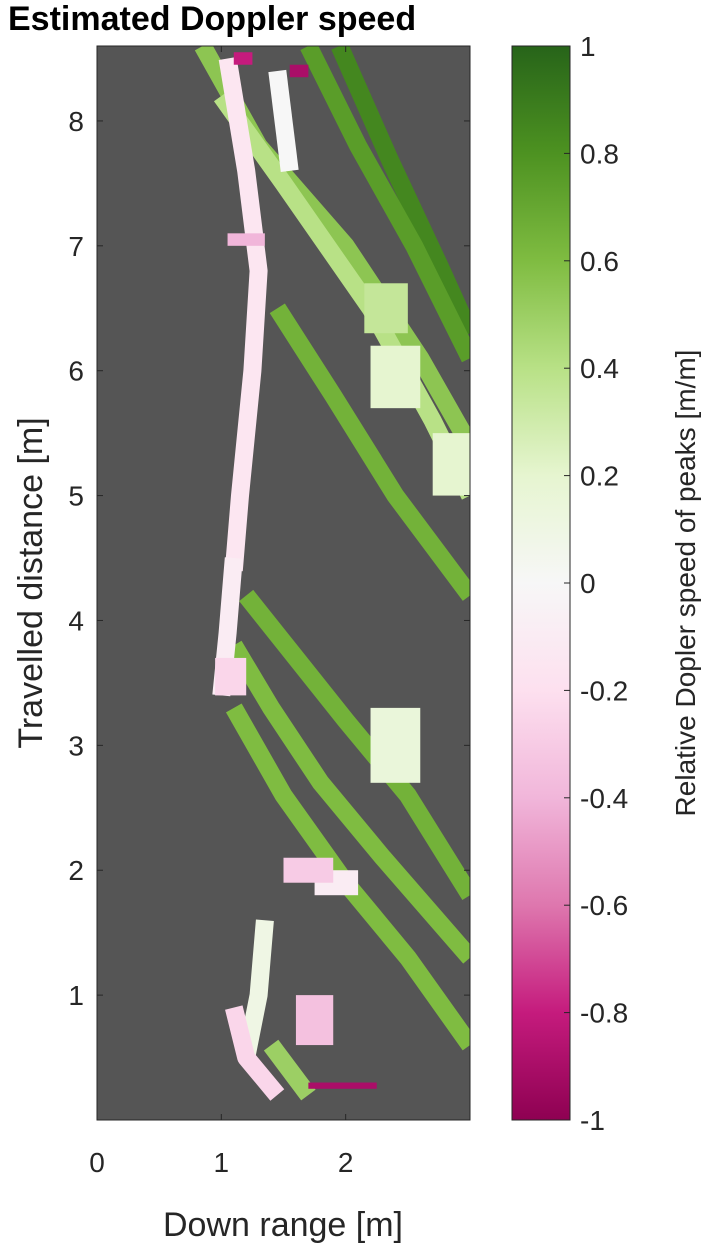  Describe the element at coordinates (541, 583) in the screenshot. I see `colorbar` at that location.